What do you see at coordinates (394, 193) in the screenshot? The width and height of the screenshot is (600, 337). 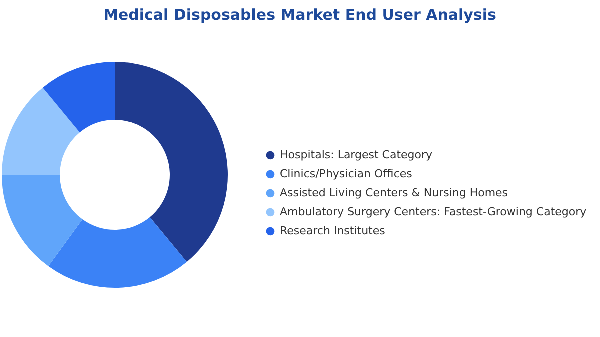 I see `legend-label: Assisted Living Centers & Nursing Homes` at bounding box center [394, 193].